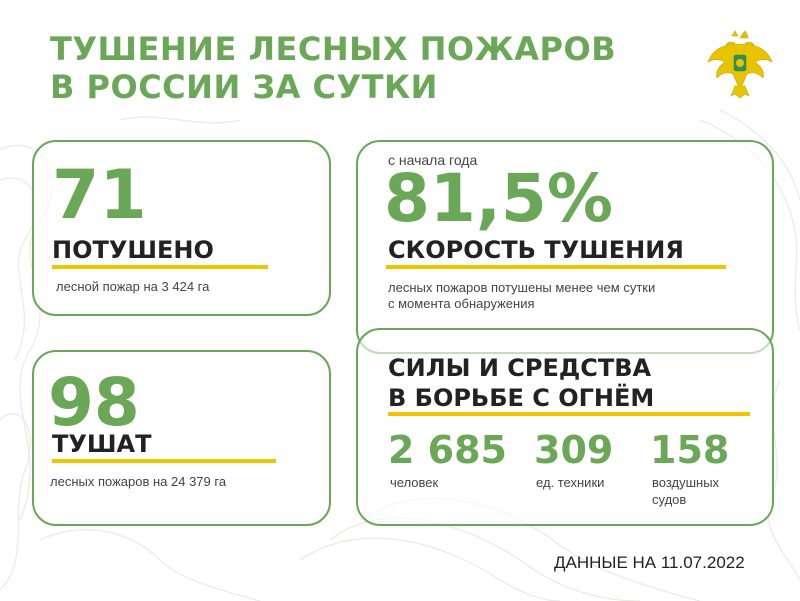 Image resolution: width=800 pixels, height=601 pixels. What do you see at coordinates (556, 267) in the screenshot?
I see `speed-underline` at bounding box center [556, 267].